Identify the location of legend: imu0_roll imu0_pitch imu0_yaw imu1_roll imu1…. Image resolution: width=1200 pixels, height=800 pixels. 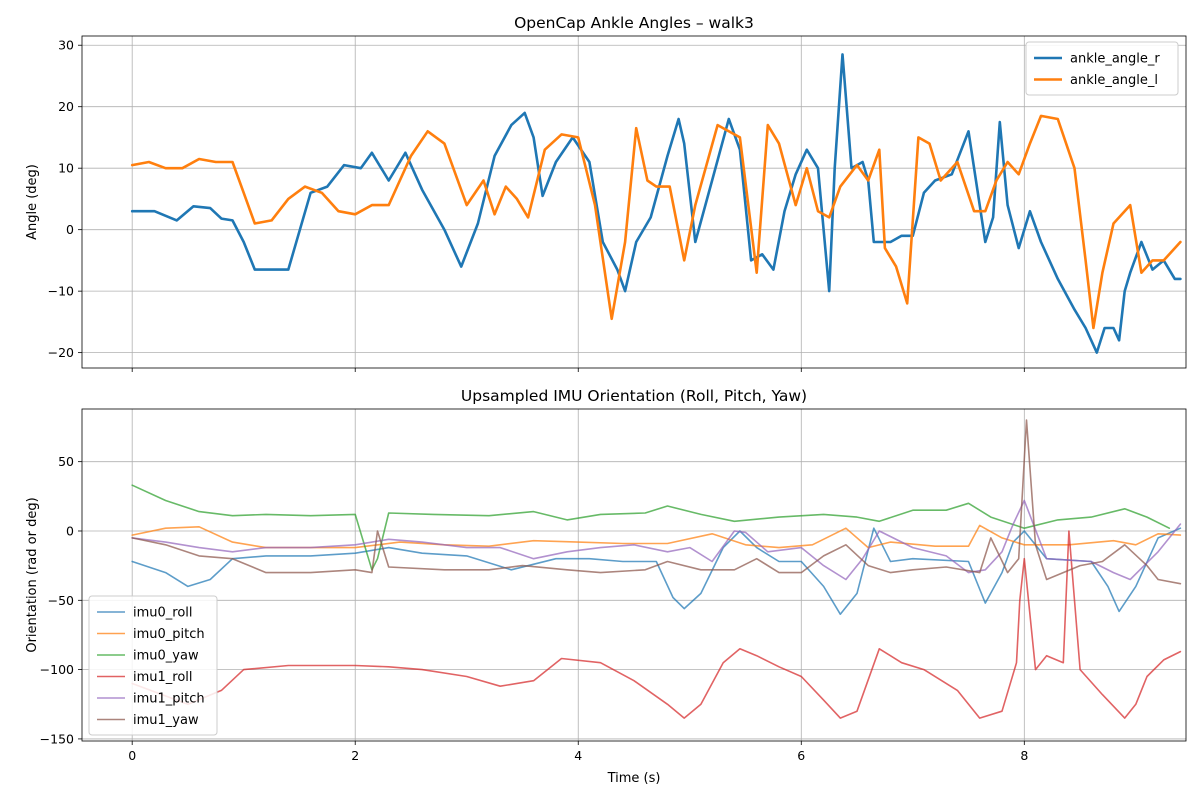
(153, 665).